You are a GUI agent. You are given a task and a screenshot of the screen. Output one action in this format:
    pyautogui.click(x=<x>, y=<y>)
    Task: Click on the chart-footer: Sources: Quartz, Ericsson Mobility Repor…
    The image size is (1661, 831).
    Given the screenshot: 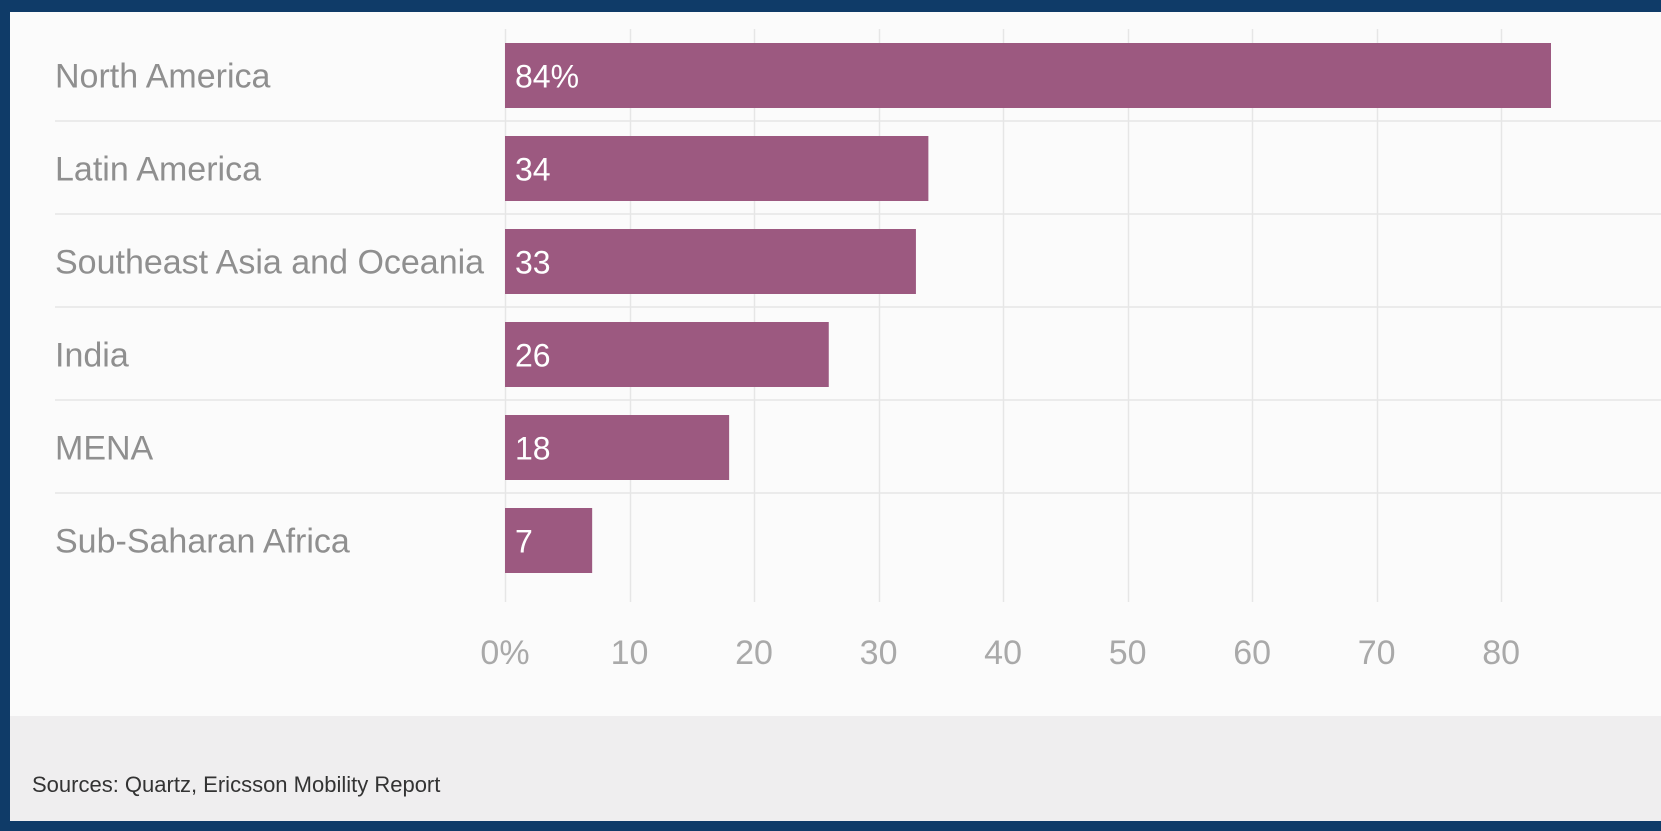 What is the action you would take?
    pyautogui.click(x=835, y=768)
    